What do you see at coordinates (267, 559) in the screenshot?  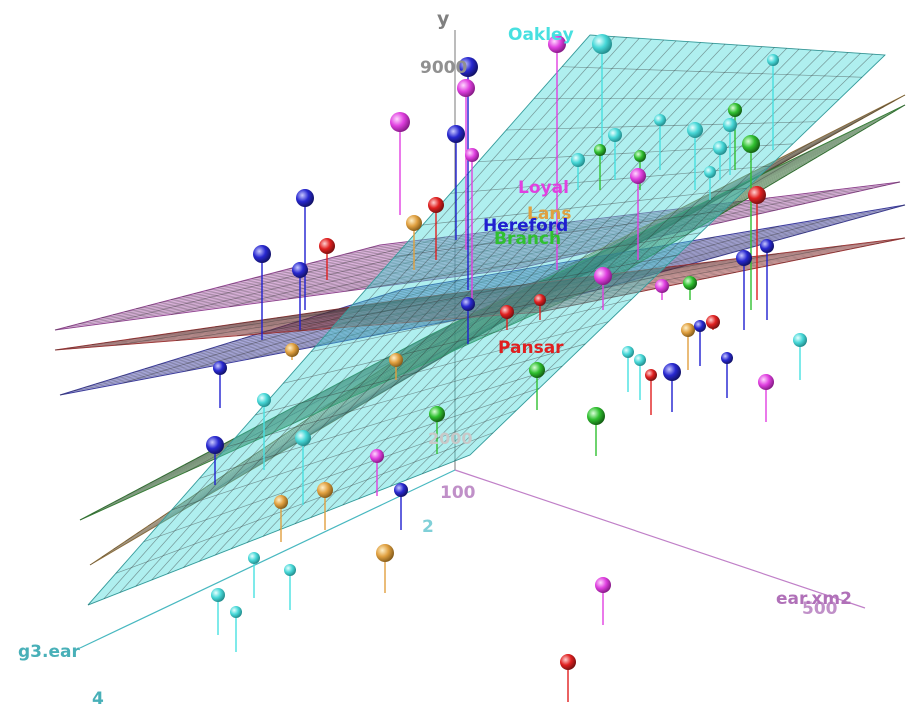 I see `z-axis-line` at bounding box center [267, 559].